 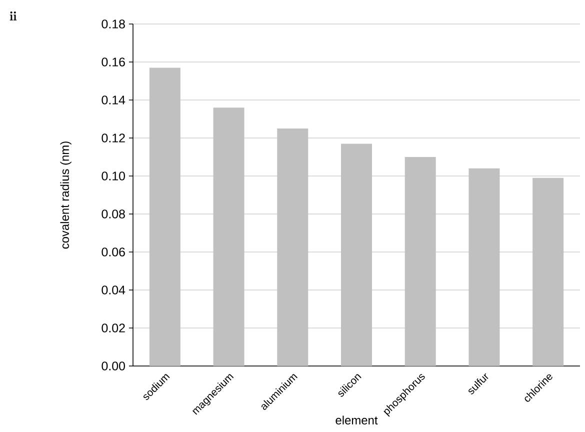 What do you see at coordinates (113, 328) in the screenshot?
I see `y-tick-label: 0.02` at bounding box center [113, 328].